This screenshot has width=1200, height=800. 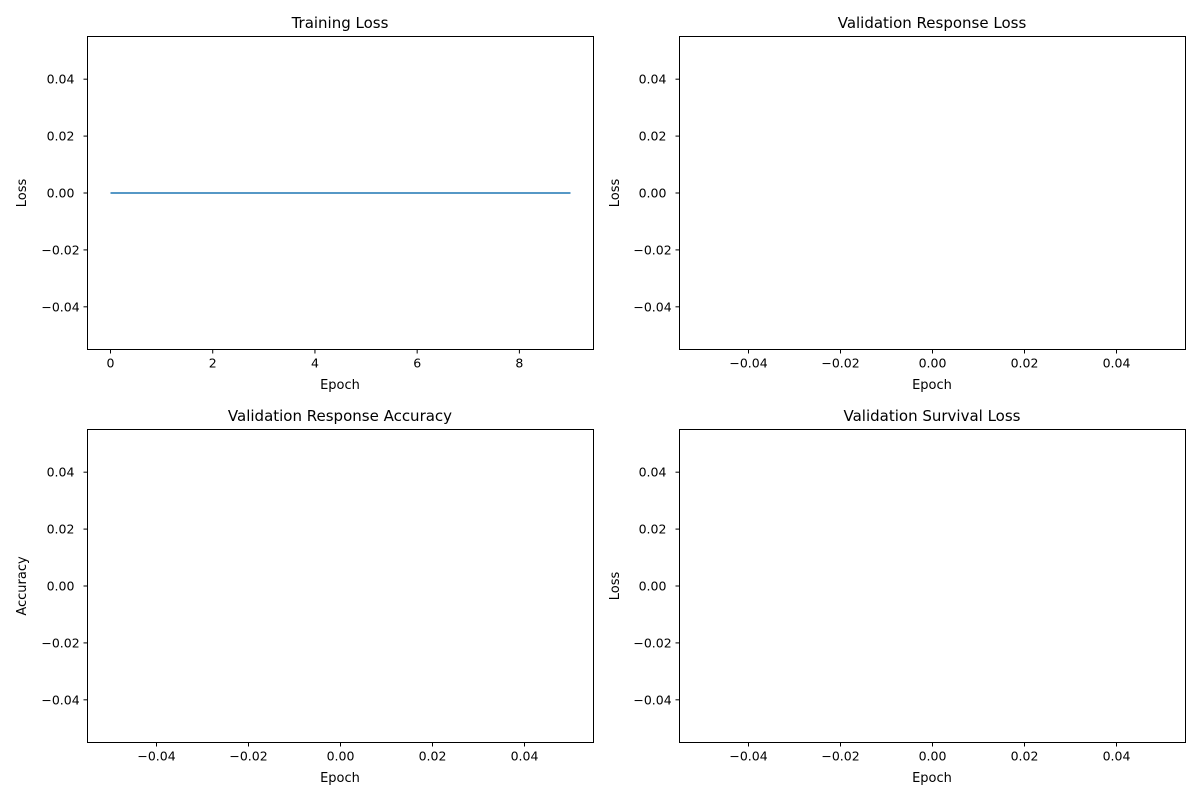 What do you see at coordinates (213, 363) in the screenshot?
I see `x-tick-label: 2` at bounding box center [213, 363].